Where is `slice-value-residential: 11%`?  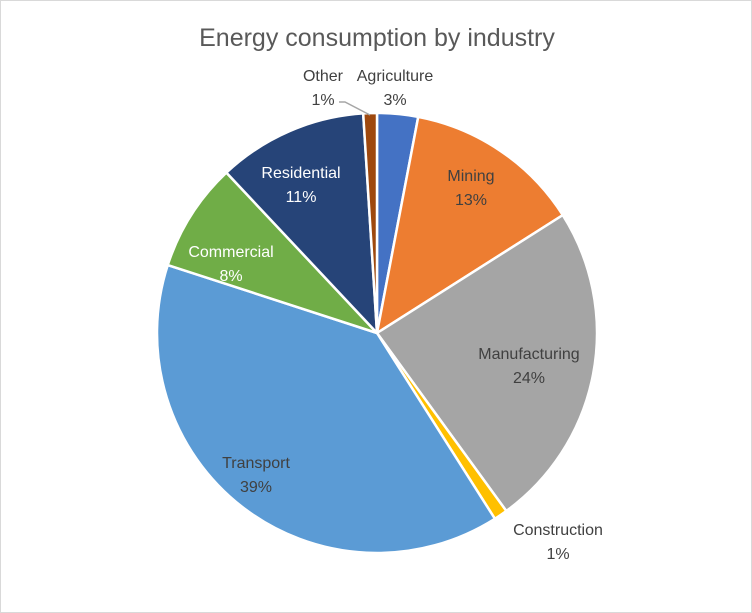
slice-value-residential: 11% is located at coordinates (301, 197).